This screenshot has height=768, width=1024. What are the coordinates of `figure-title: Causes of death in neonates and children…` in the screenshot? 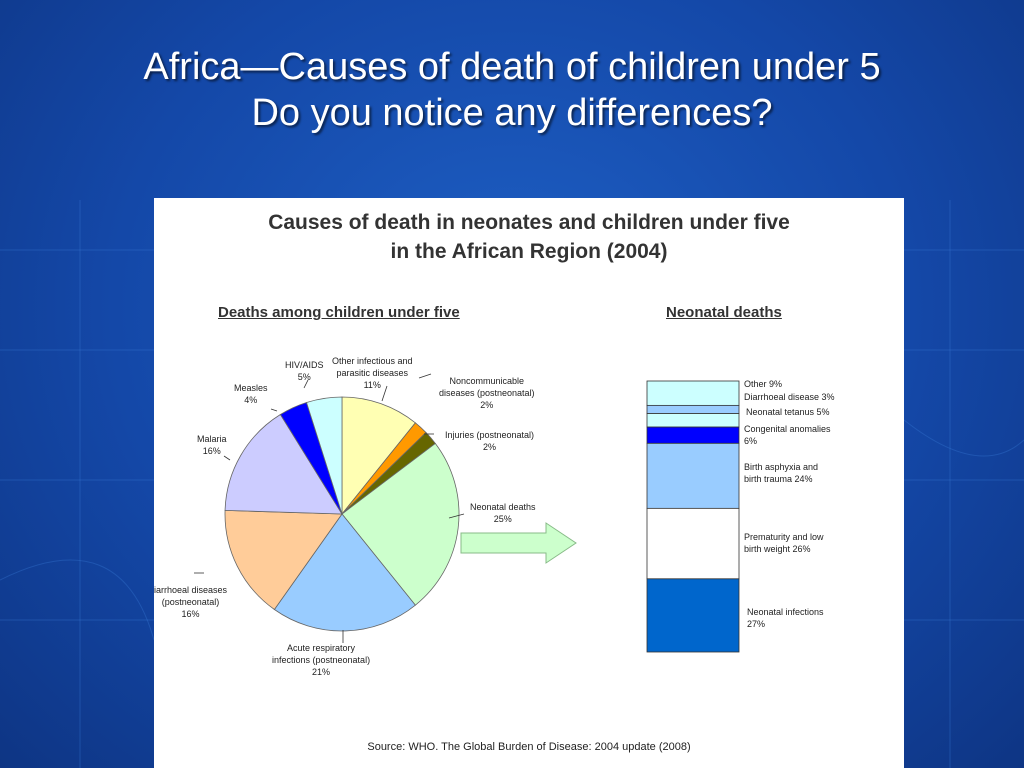 It's located at (529, 237).